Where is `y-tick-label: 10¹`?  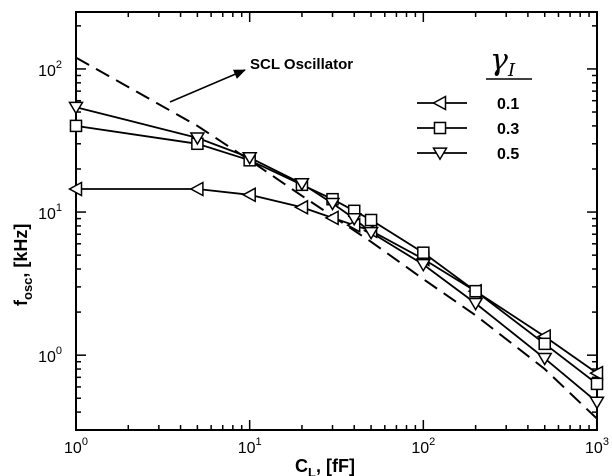 y-tick-label: 10¹ is located at coordinates (50, 212).